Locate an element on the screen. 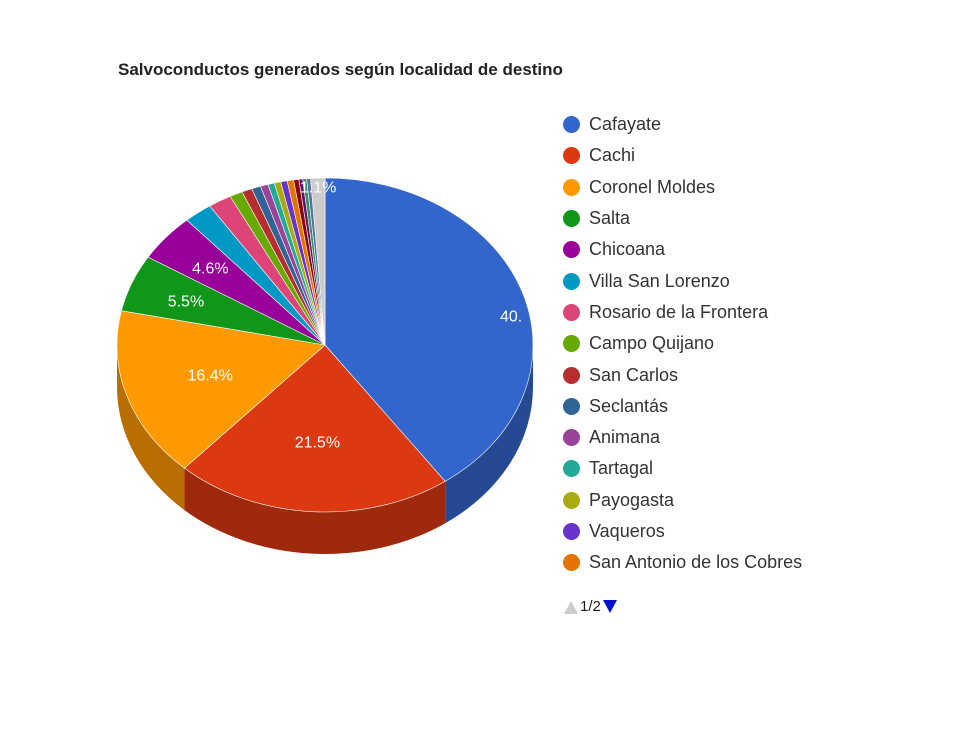  pie-sides is located at coordinates (325, 449).